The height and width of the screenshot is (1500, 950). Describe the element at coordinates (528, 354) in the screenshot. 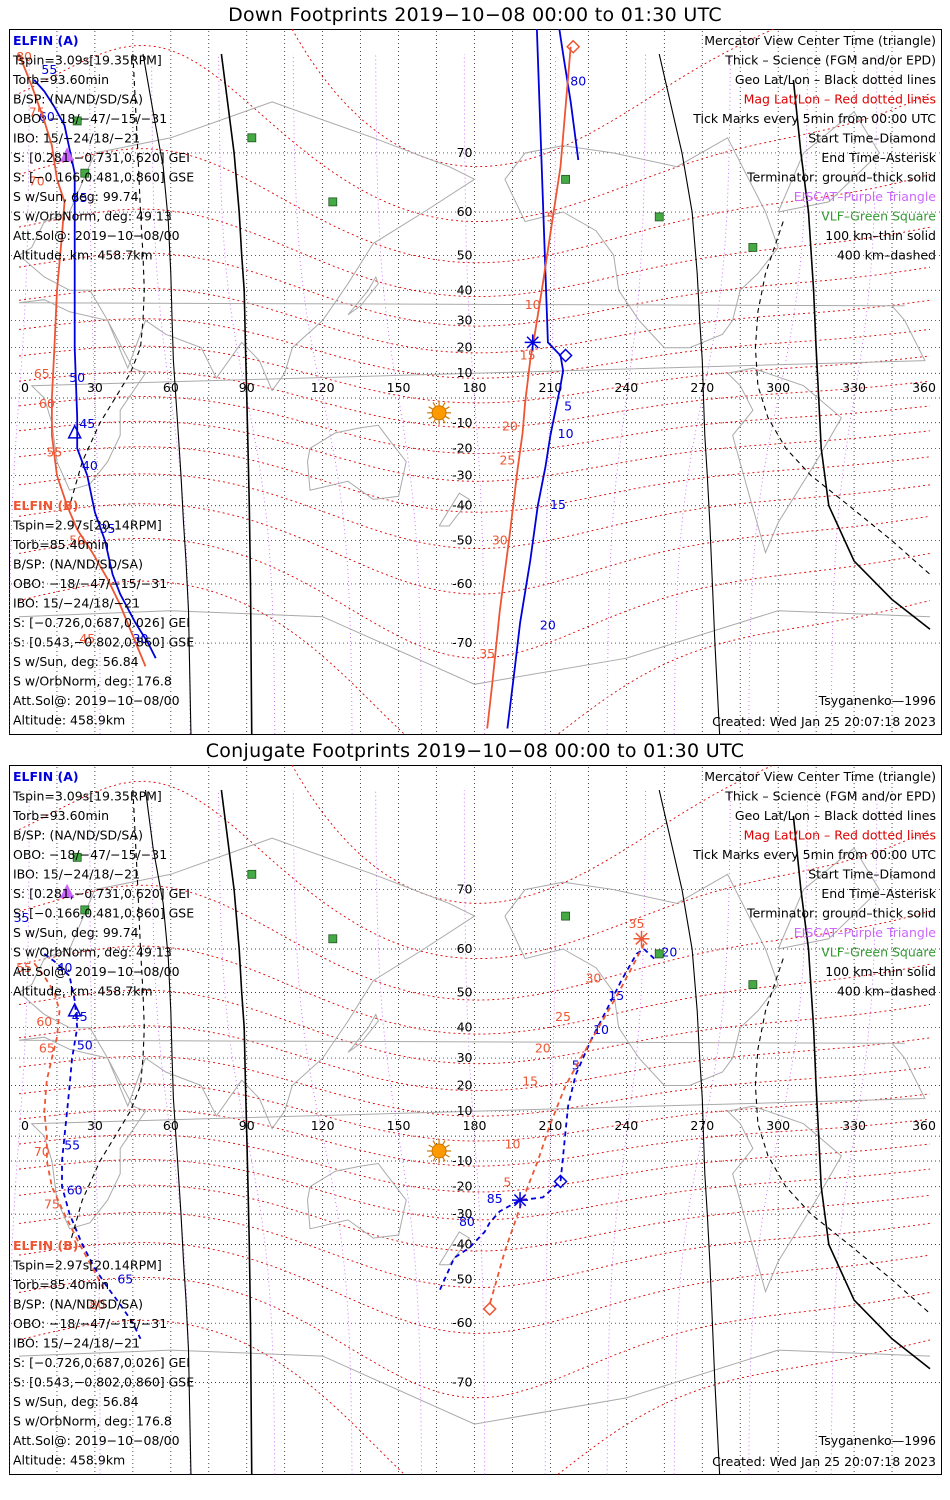

I see `tick-mark-label: 15` at that location.